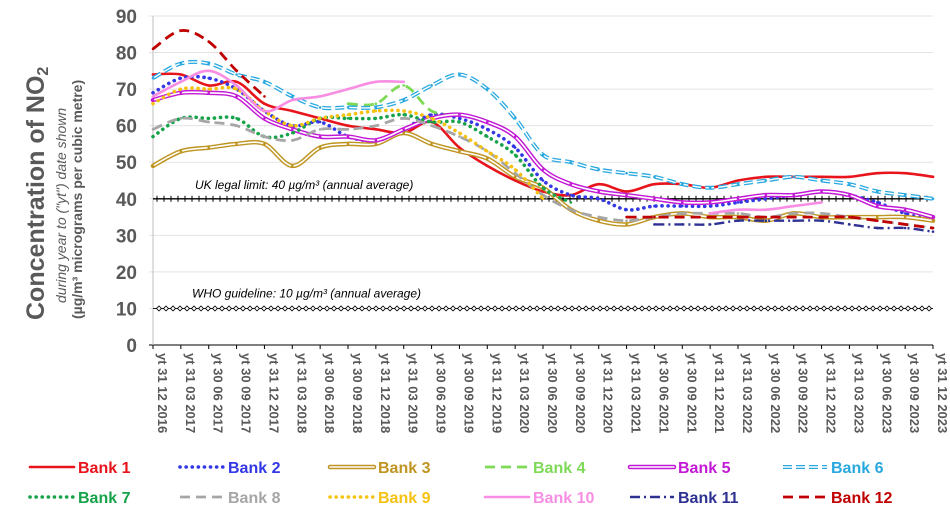 This screenshot has width=950, height=523. What do you see at coordinates (858, 393) in the screenshot?
I see `x-tick-label: yt 31 03 2023` at bounding box center [858, 393].